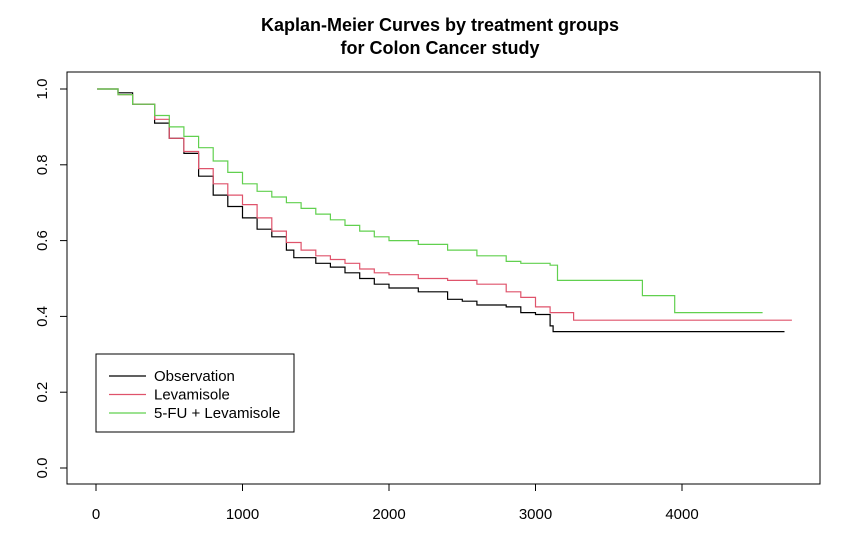 Image resolution: width=847 pixels, height=536 pixels. What do you see at coordinates (42, 392) in the screenshot?
I see `y-tick-label: 0.2` at bounding box center [42, 392].